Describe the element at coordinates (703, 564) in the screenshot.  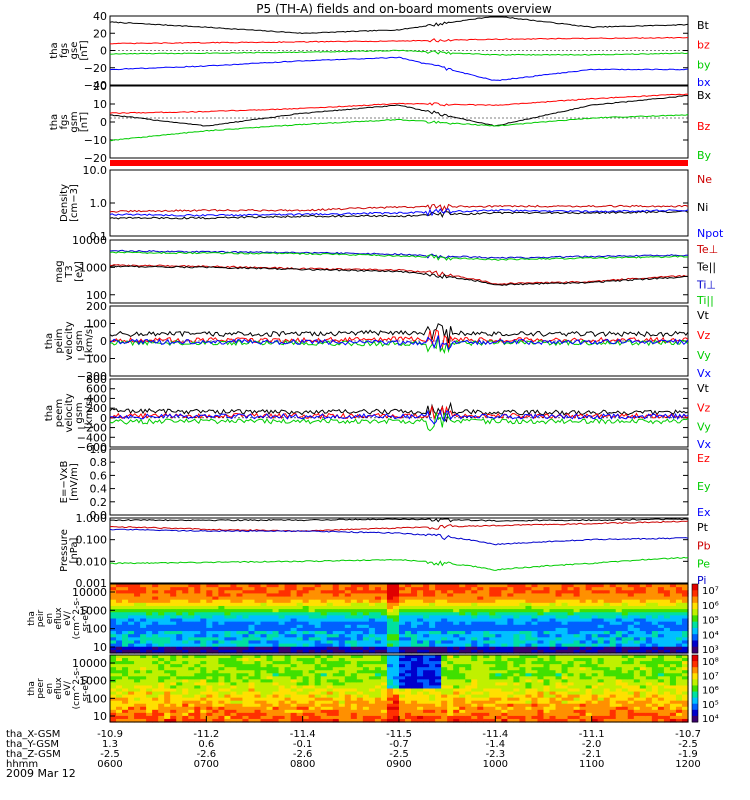
I see `legend-label: Pe` at that location.